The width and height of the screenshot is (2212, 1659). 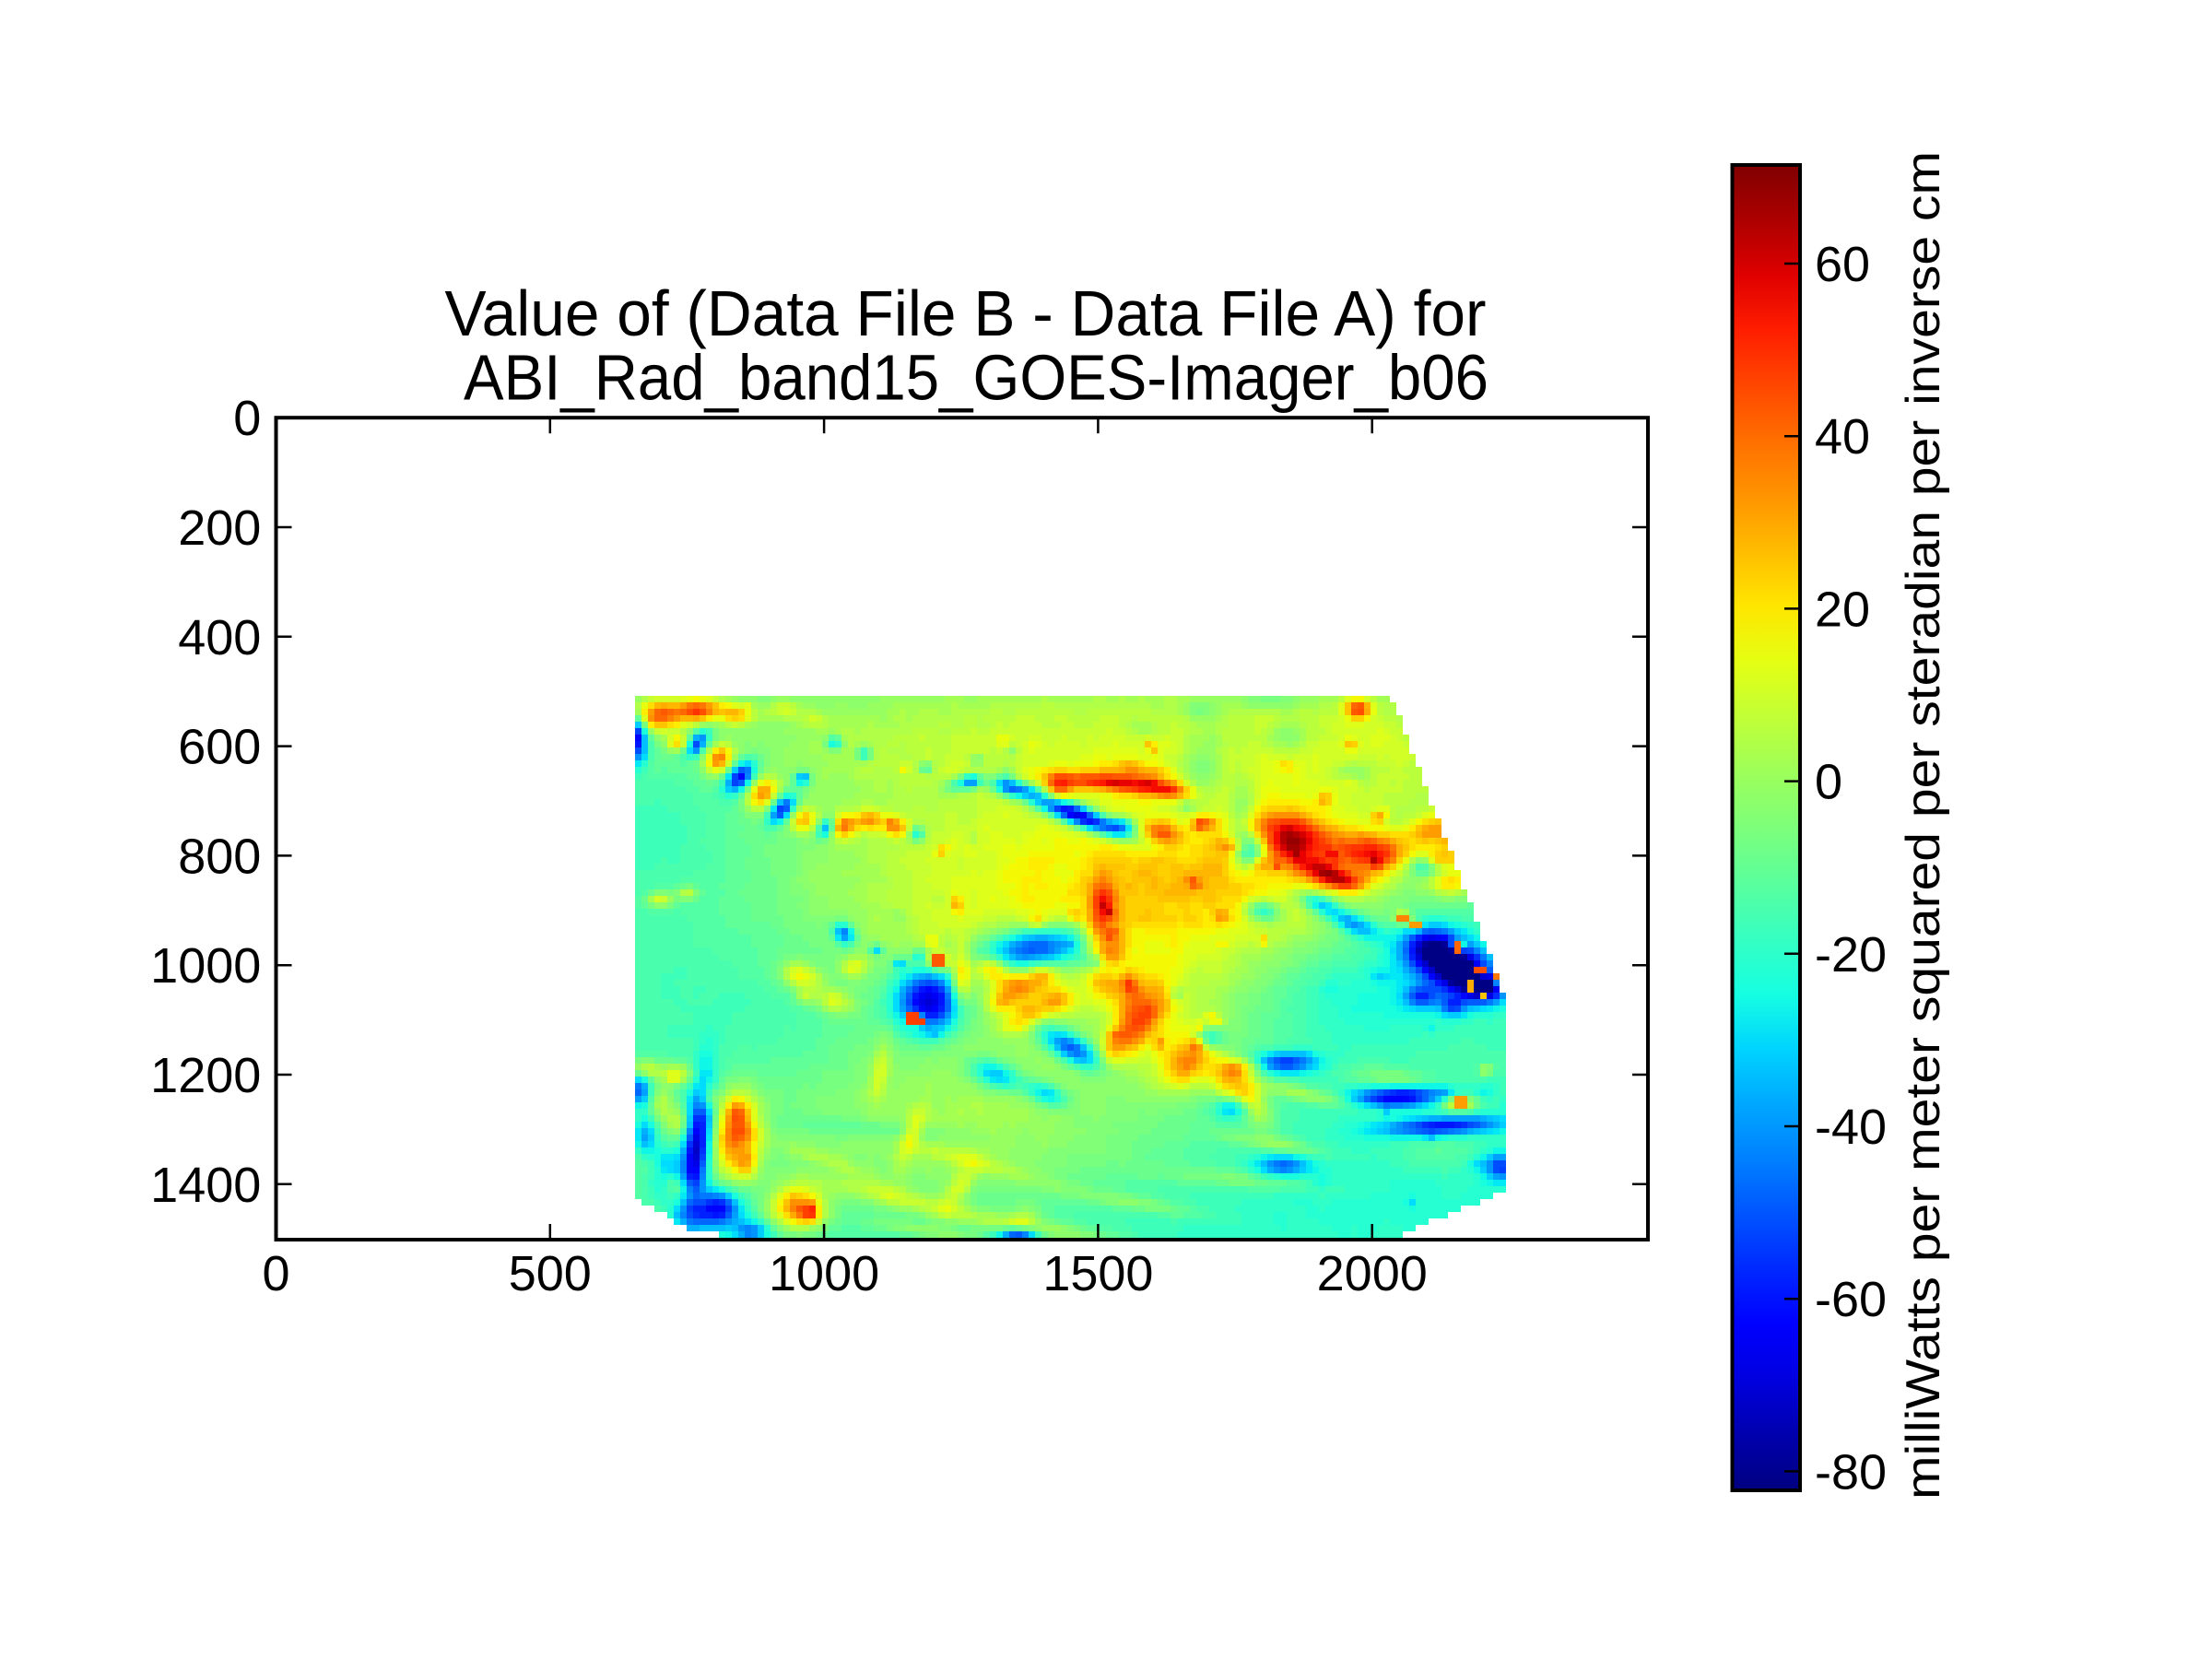 What do you see at coordinates (1842, 609) in the screenshot?
I see `svg-text: 20` at bounding box center [1842, 609].